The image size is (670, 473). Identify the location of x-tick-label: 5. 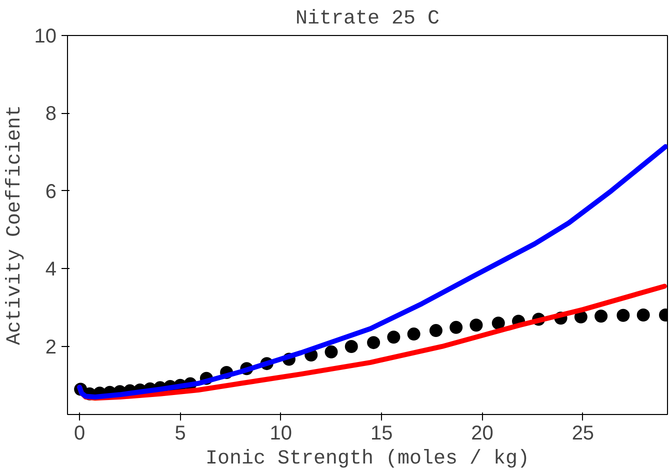
(180, 433).